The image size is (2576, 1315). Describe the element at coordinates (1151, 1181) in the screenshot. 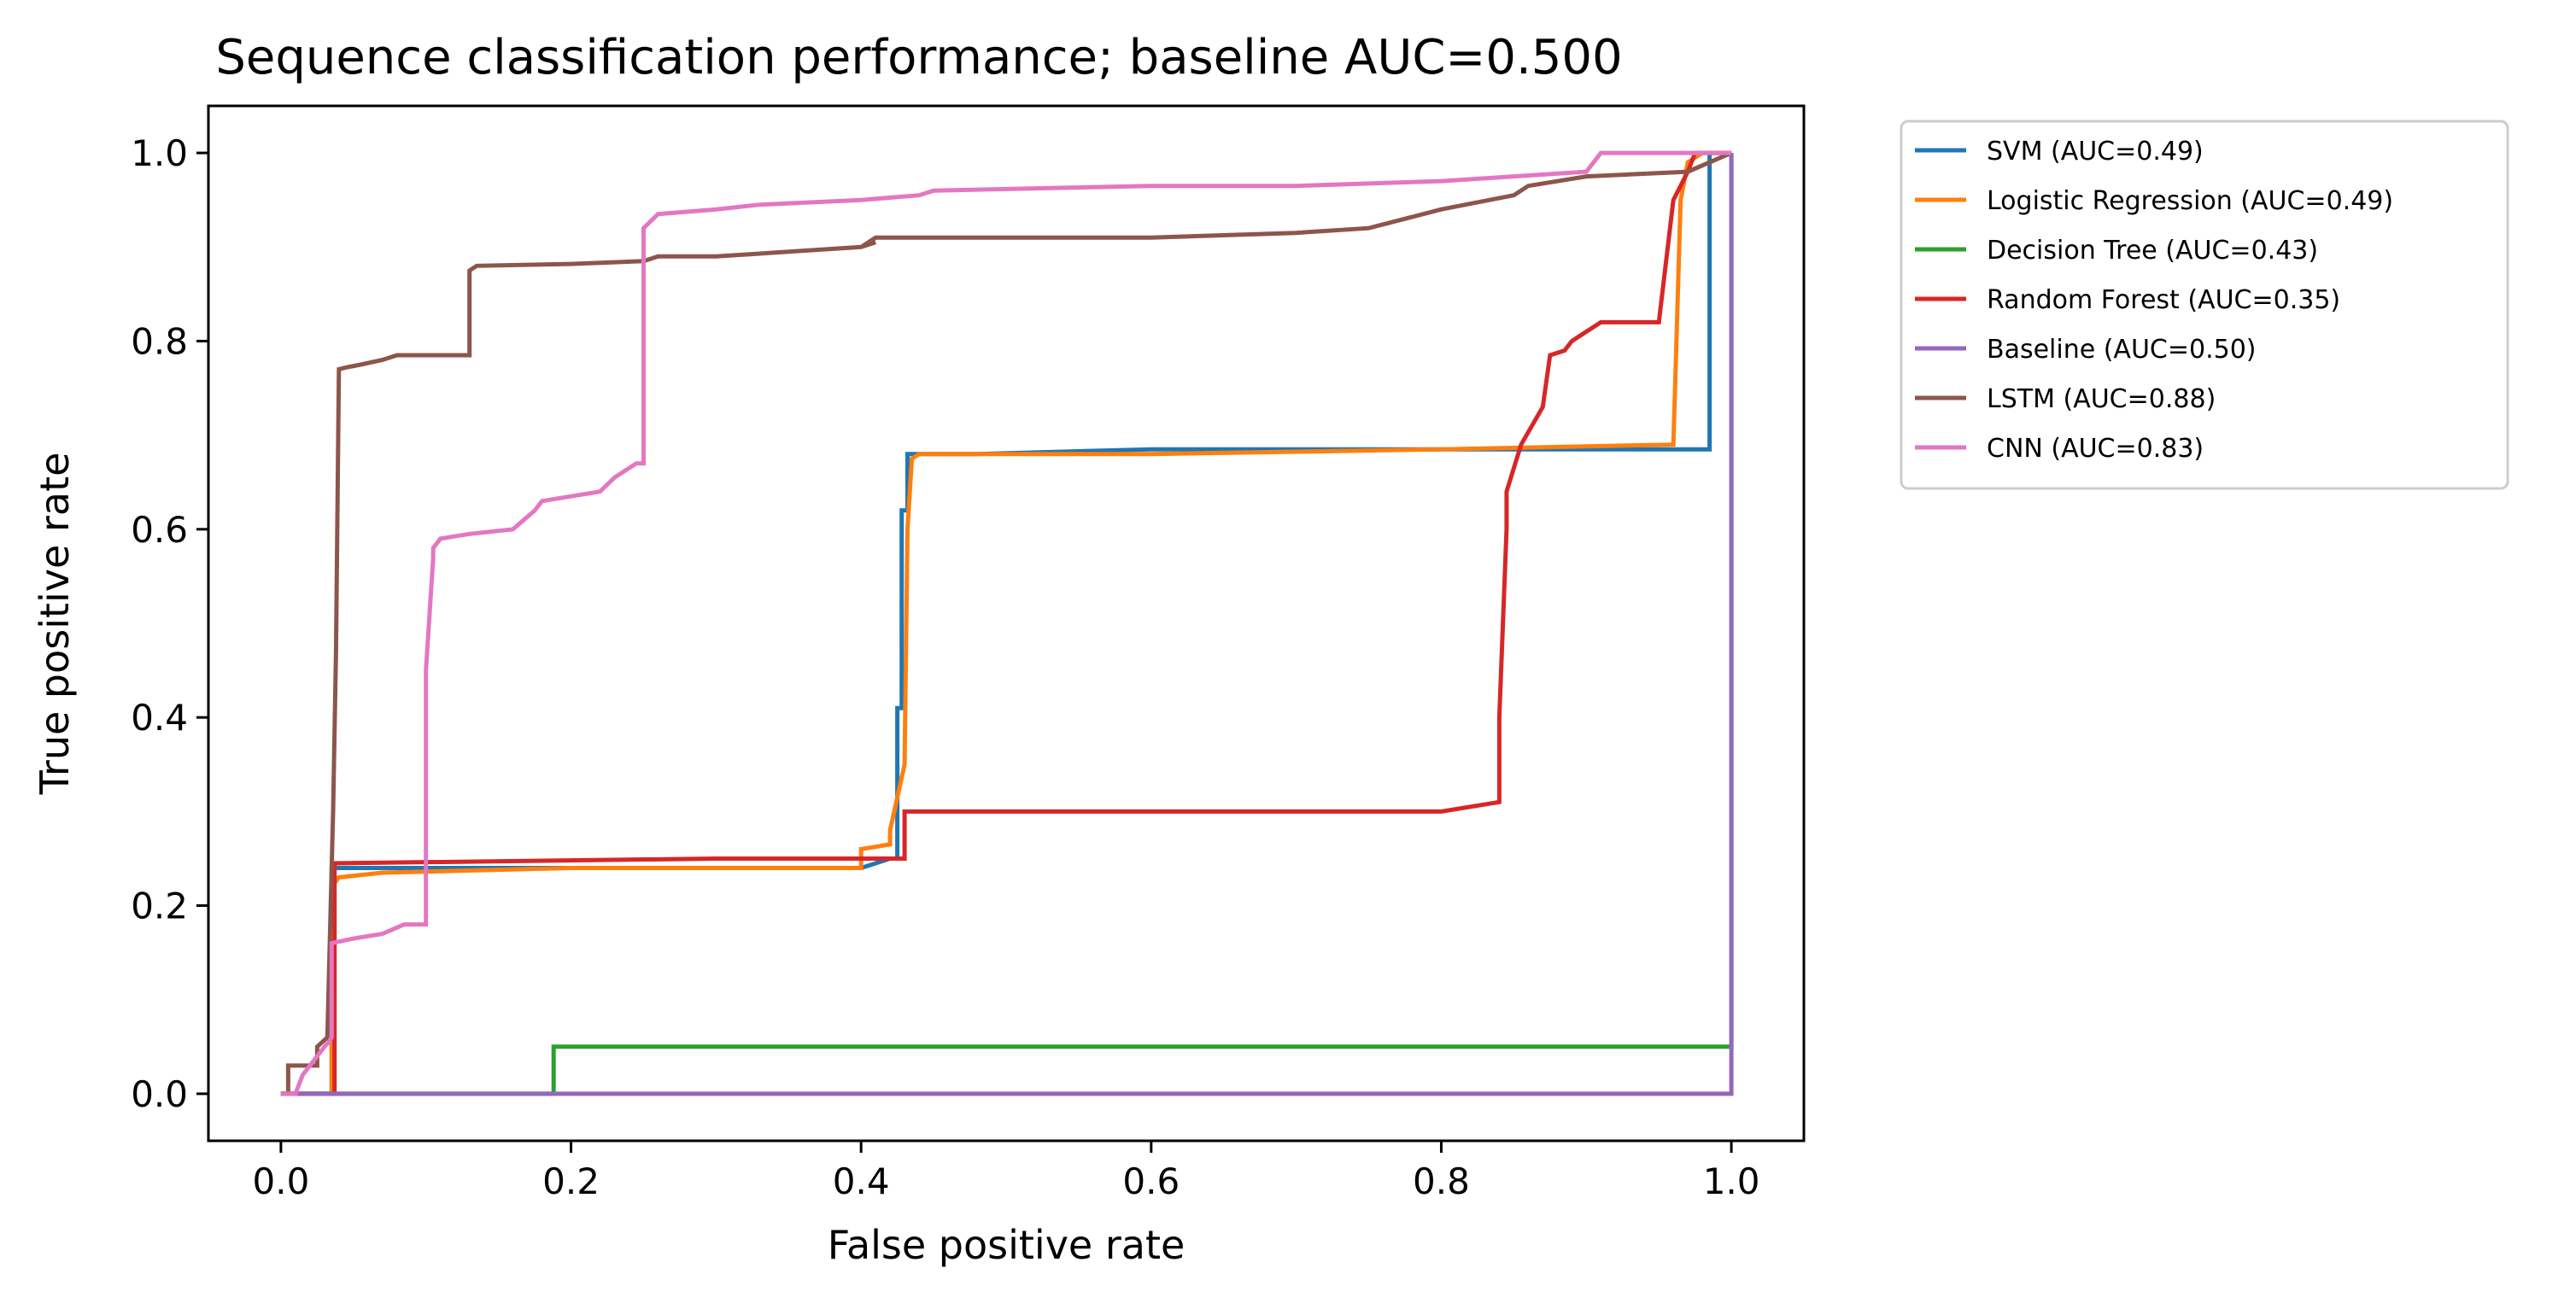

I see `x-tick-label: 0.6` at that location.